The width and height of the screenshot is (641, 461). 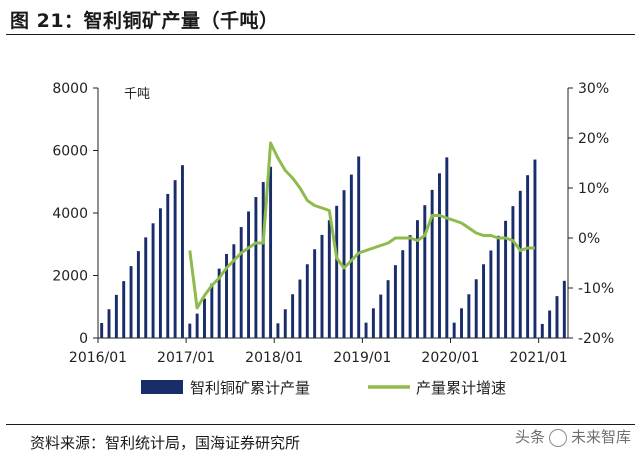 What do you see at coordinates (323, 388) in the screenshot?
I see `legend: 智利铜矿累计产量 产量累计增速` at bounding box center [323, 388].